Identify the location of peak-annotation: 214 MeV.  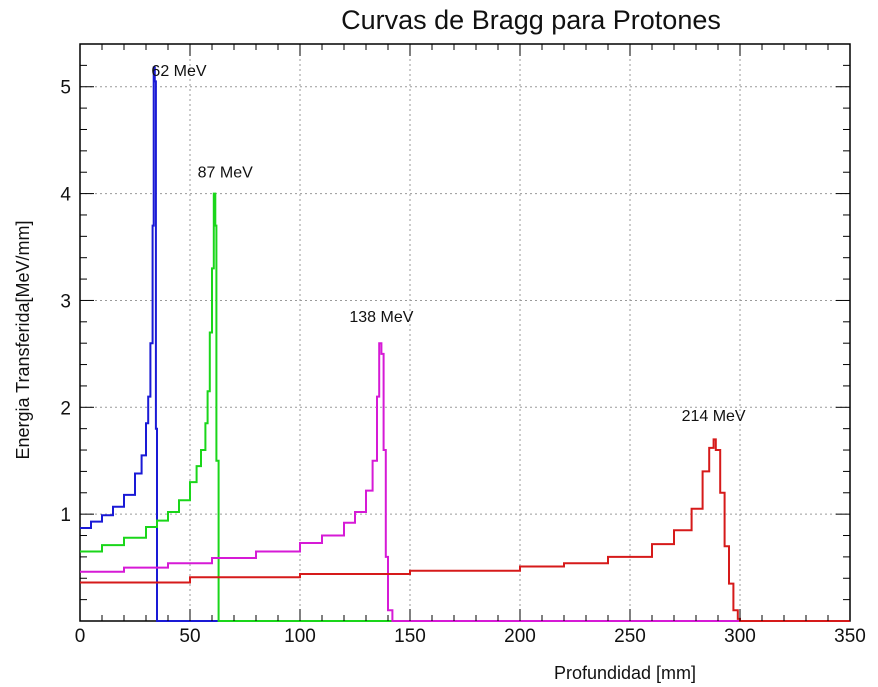
(714, 416).